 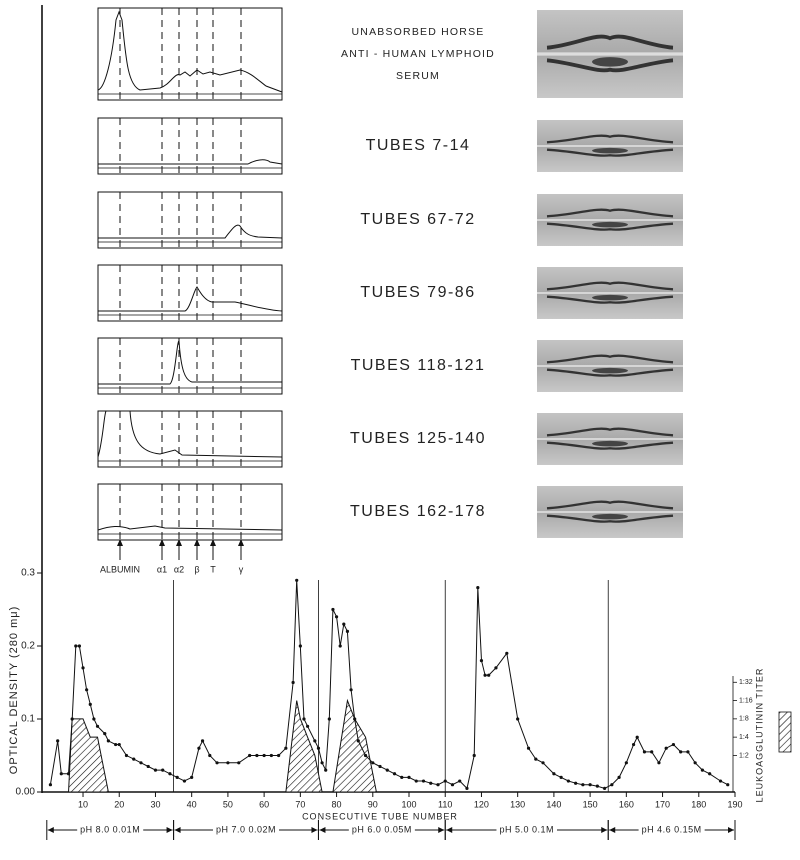 What do you see at coordinates (590, 804) in the screenshot?
I see `x-tick-label: 150` at bounding box center [590, 804].